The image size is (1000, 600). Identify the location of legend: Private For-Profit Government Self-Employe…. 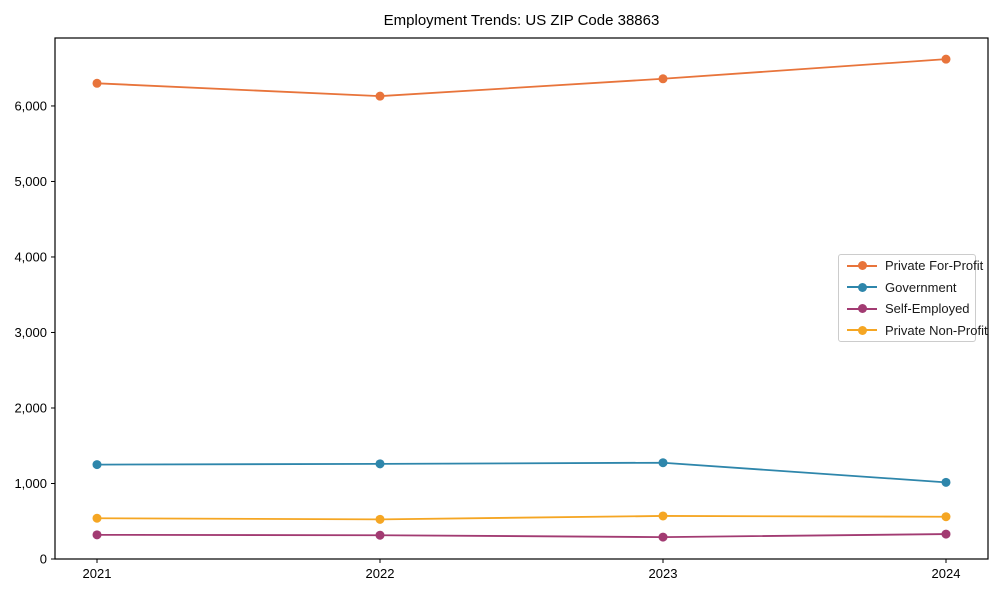
(913, 298).